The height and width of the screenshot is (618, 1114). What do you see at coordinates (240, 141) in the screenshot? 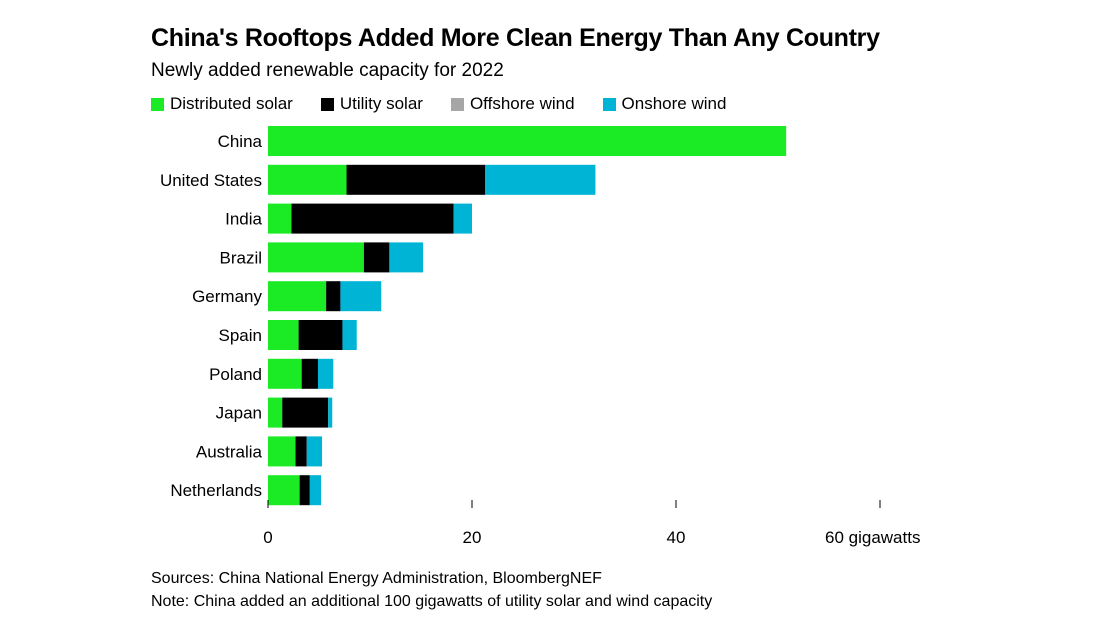
I see `category-label: China` at bounding box center [240, 141].